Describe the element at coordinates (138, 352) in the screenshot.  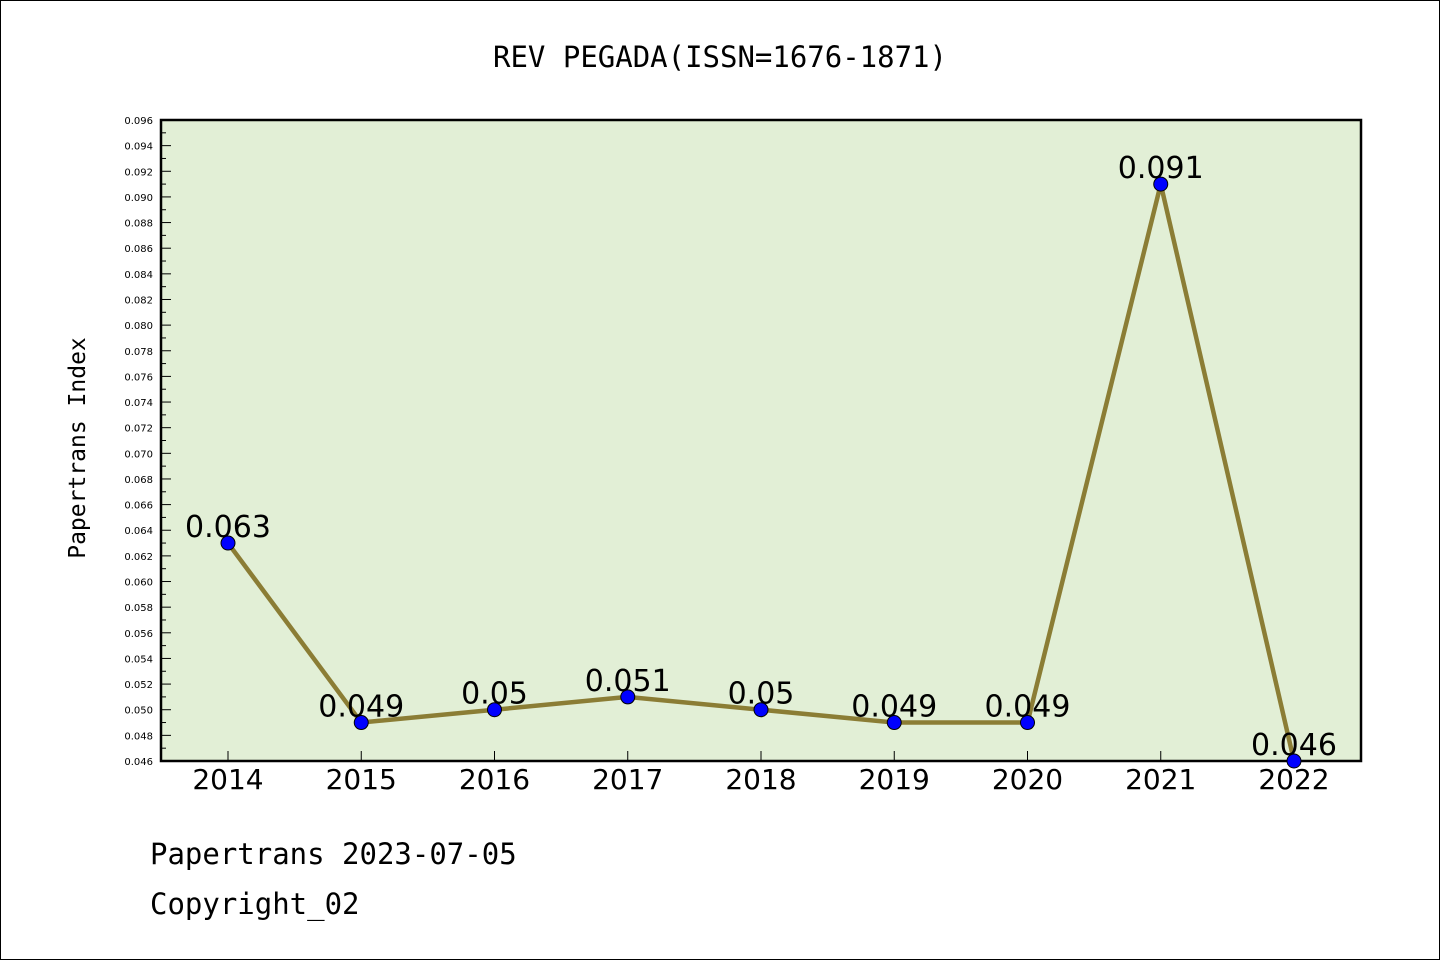
I see `y-tick-label: 0.078` at that location.